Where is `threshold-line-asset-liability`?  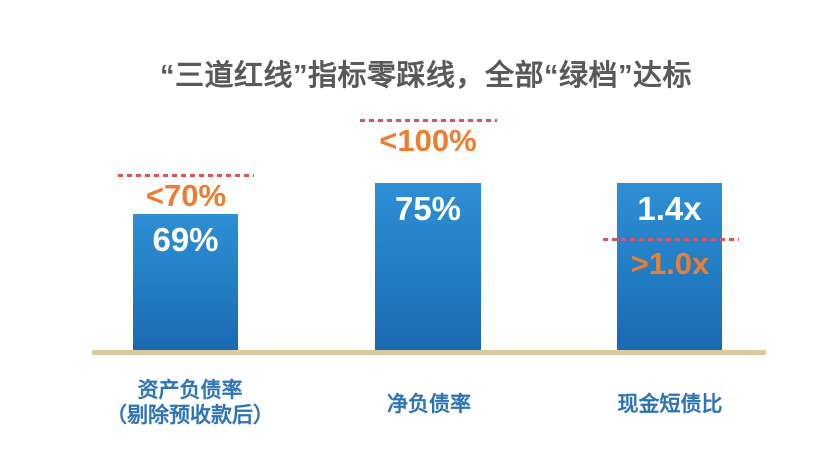
threshold-line-asset-liability is located at coordinates (186, 175).